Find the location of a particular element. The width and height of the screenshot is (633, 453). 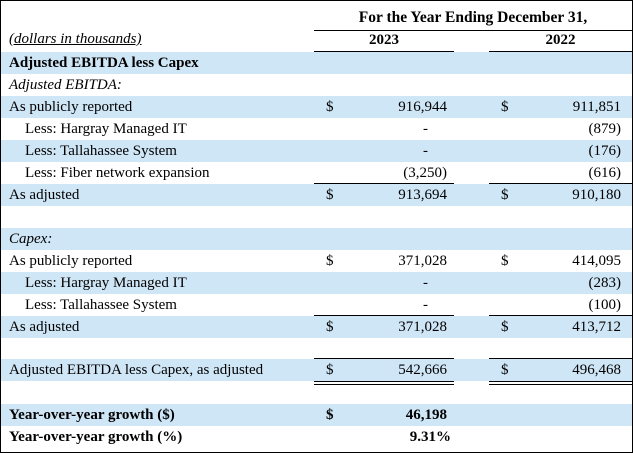

value-2022: 413,712 is located at coordinates (596, 327).